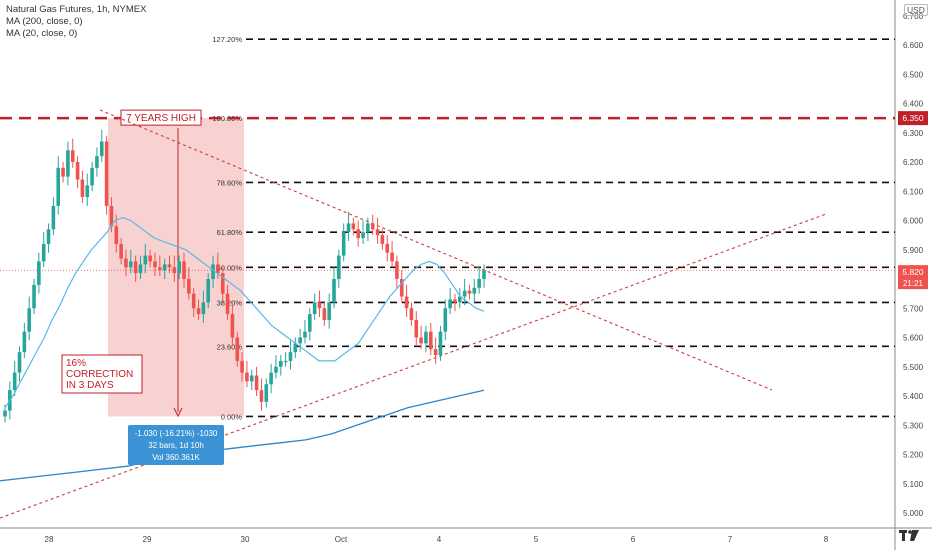  Describe the element at coordinates (76, 363) in the screenshot. I see `correction-annotation-text: 16%` at that location.